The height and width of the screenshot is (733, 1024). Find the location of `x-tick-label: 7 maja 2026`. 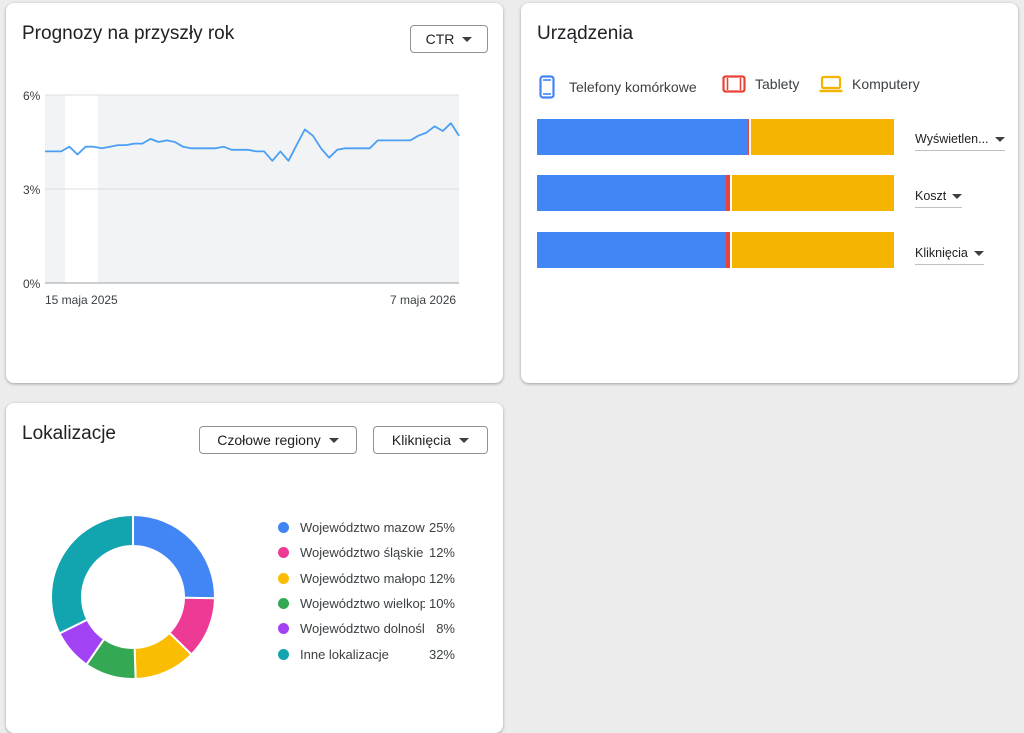

x-tick-label: 7 maja 2026 is located at coordinates (423, 300).